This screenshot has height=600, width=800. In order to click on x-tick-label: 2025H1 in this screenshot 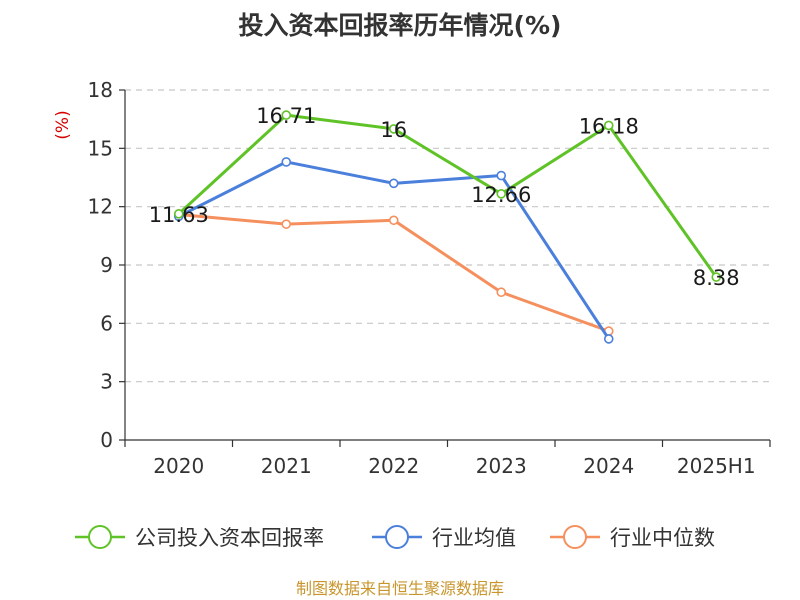, I will do `click(716, 466)`.